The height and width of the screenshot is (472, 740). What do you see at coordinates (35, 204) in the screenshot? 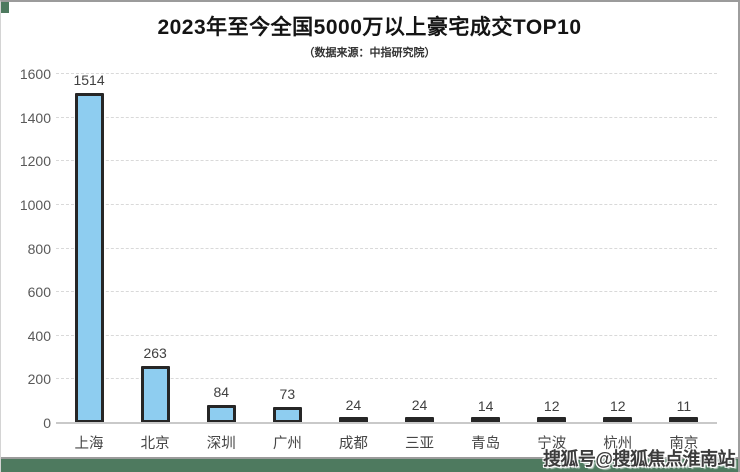
I see `y-tick-label: 1000` at bounding box center [35, 204].